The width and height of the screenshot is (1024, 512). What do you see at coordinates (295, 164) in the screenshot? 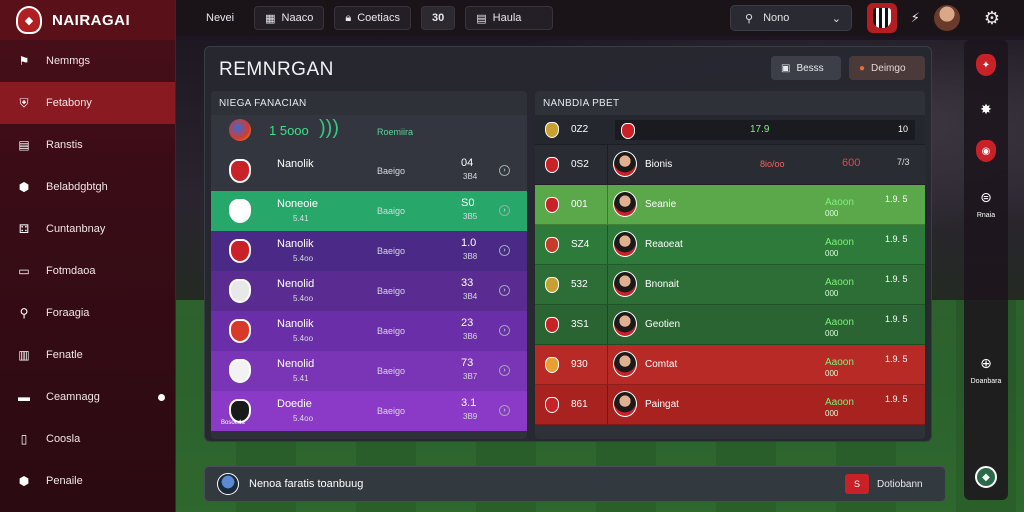
I see `team-name: Nanolik` at bounding box center [295, 164].